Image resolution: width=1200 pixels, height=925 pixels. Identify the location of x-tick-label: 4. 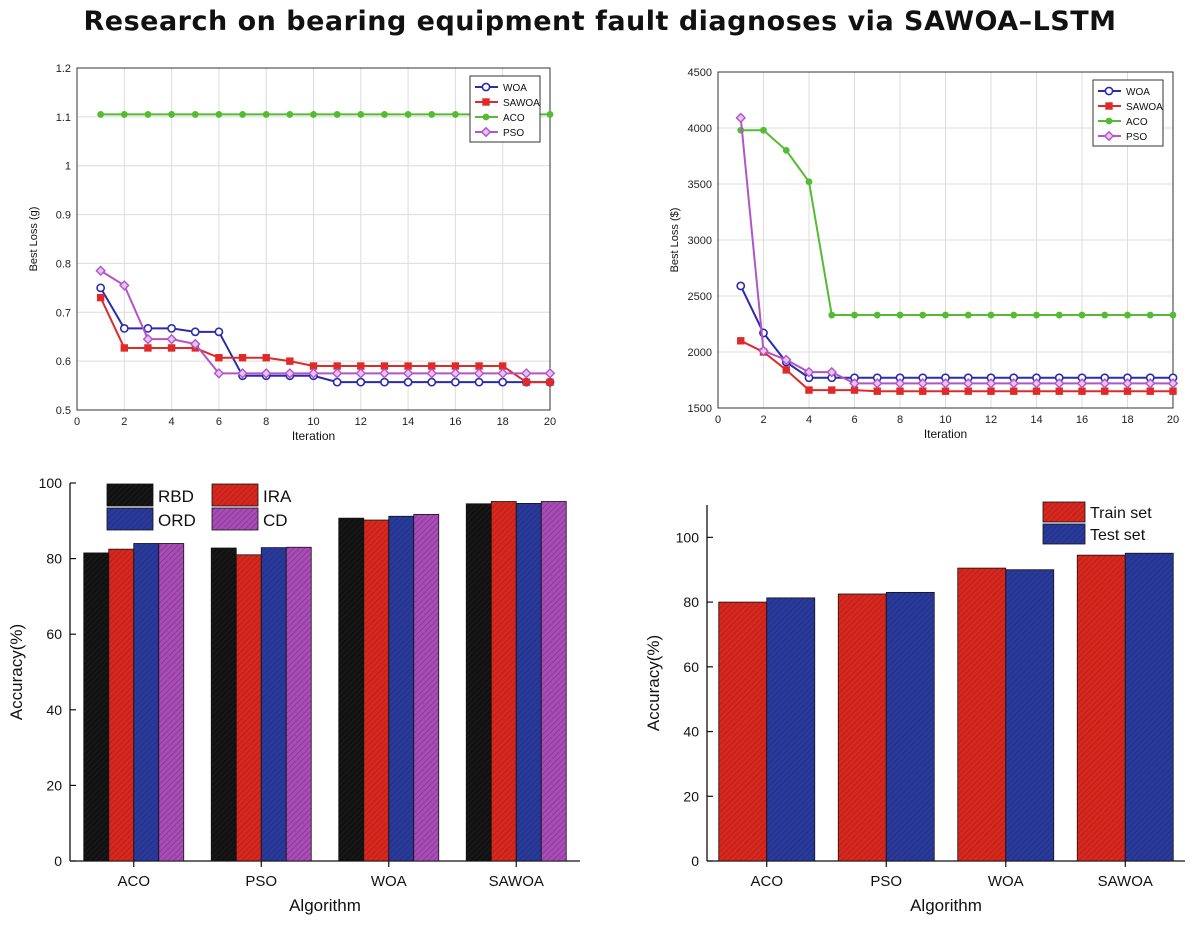
(809, 420).